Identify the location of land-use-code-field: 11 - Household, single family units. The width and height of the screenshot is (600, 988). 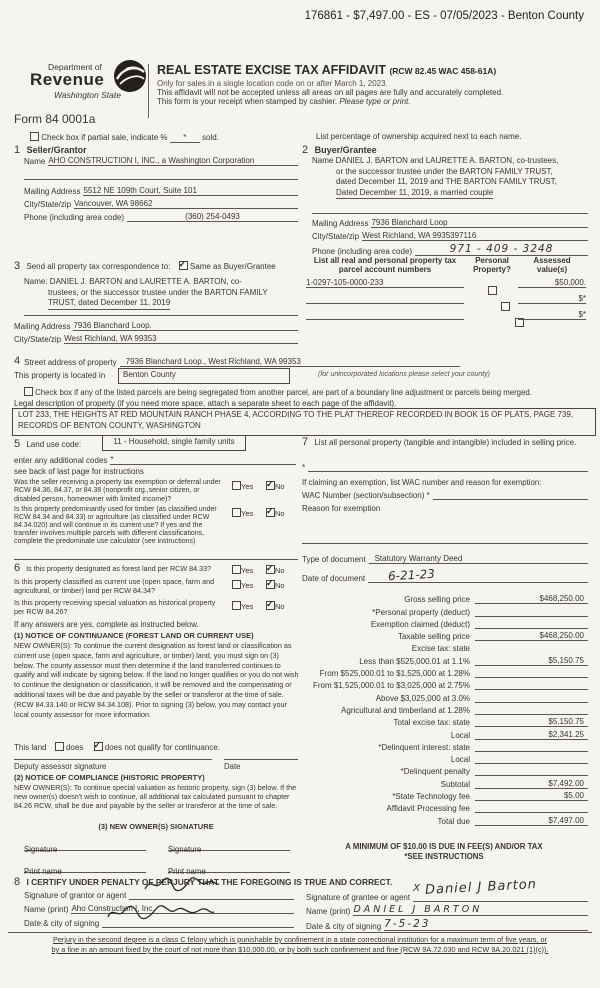
(174, 443).